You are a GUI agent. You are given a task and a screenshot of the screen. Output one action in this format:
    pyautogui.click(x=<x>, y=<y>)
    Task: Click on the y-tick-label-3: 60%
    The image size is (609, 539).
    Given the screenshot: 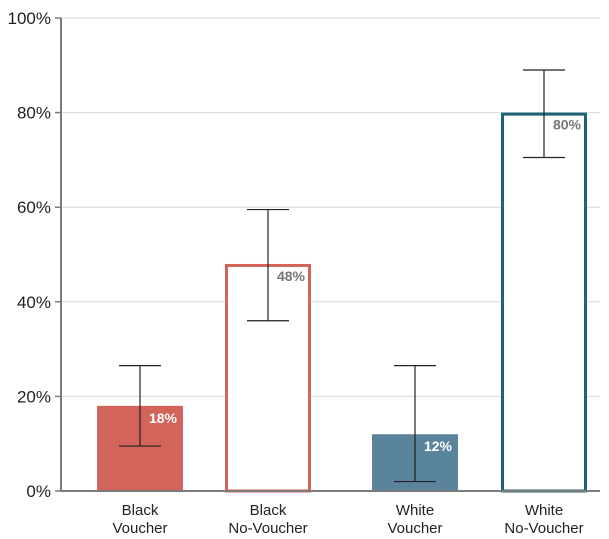 What is the action you would take?
    pyautogui.click(x=34, y=207)
    